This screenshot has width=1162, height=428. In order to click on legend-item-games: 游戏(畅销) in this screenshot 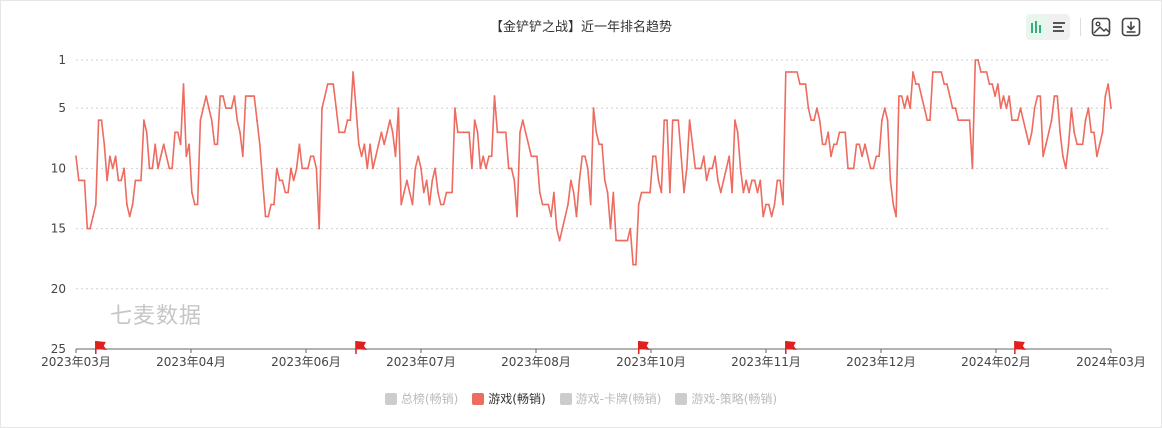, I will do `click(509, 398)`.